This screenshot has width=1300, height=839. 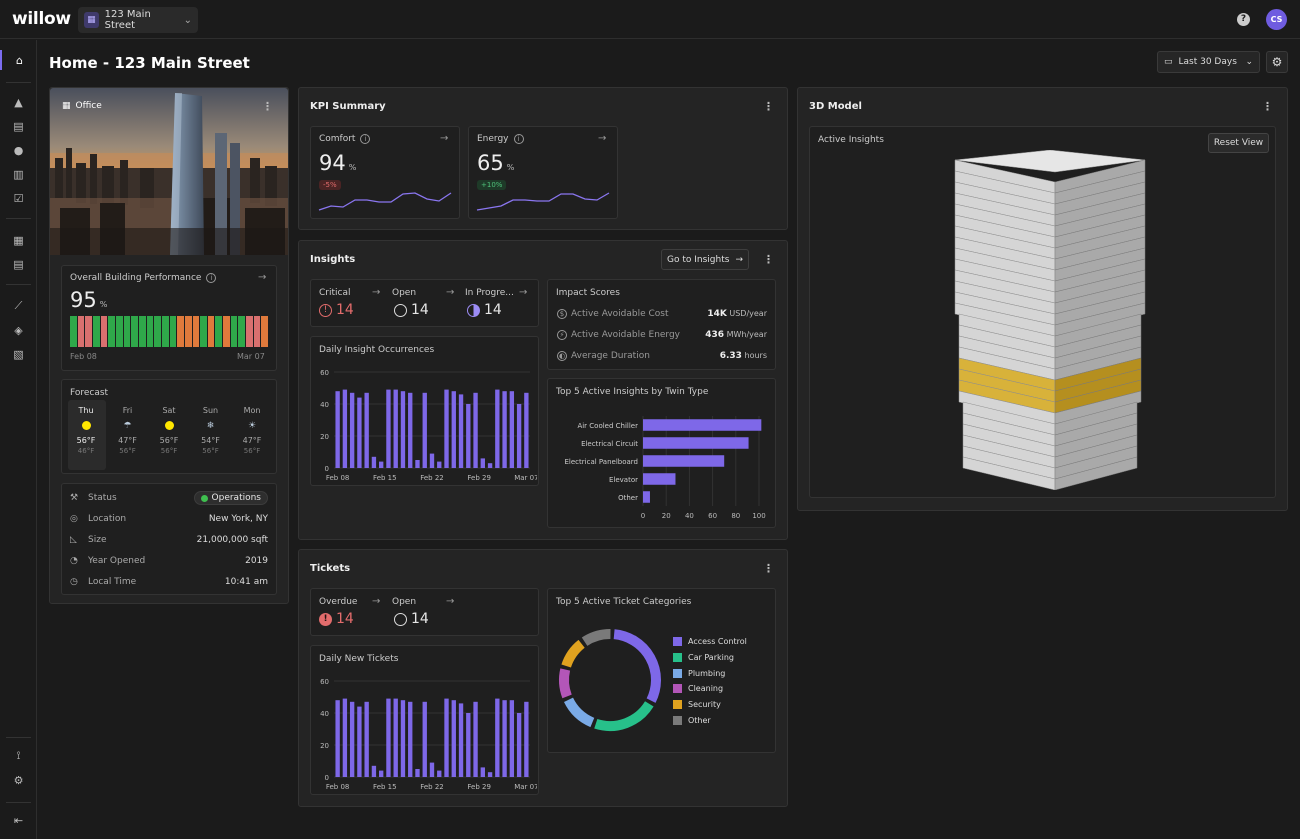 I want to click on settings-button: ⚙, so click(x=1277, y=62).